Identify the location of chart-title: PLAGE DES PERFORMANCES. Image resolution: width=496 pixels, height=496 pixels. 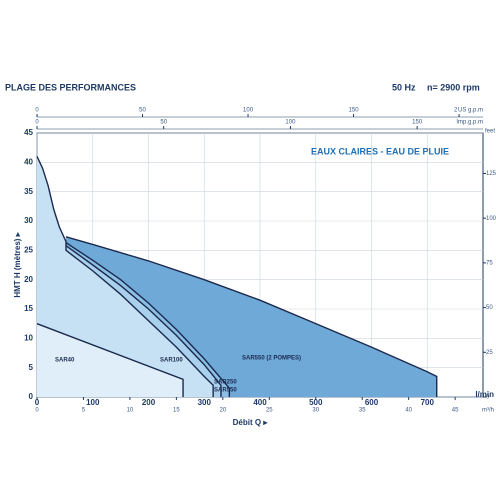
(70, 87).